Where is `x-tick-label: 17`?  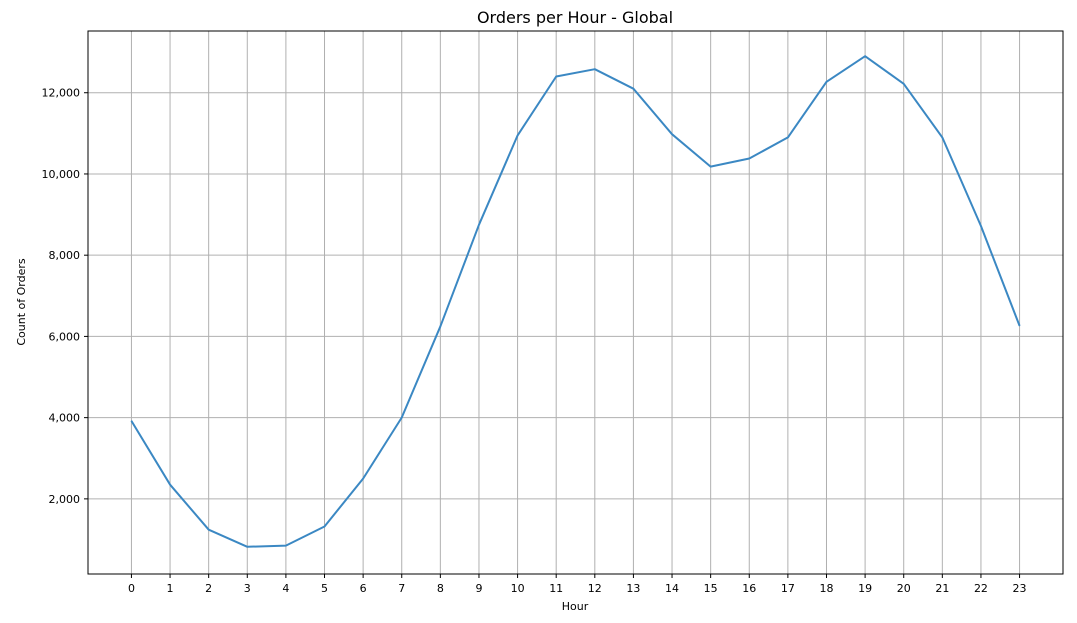 x-tick-label: 17 is located at coordinates (788, 588).